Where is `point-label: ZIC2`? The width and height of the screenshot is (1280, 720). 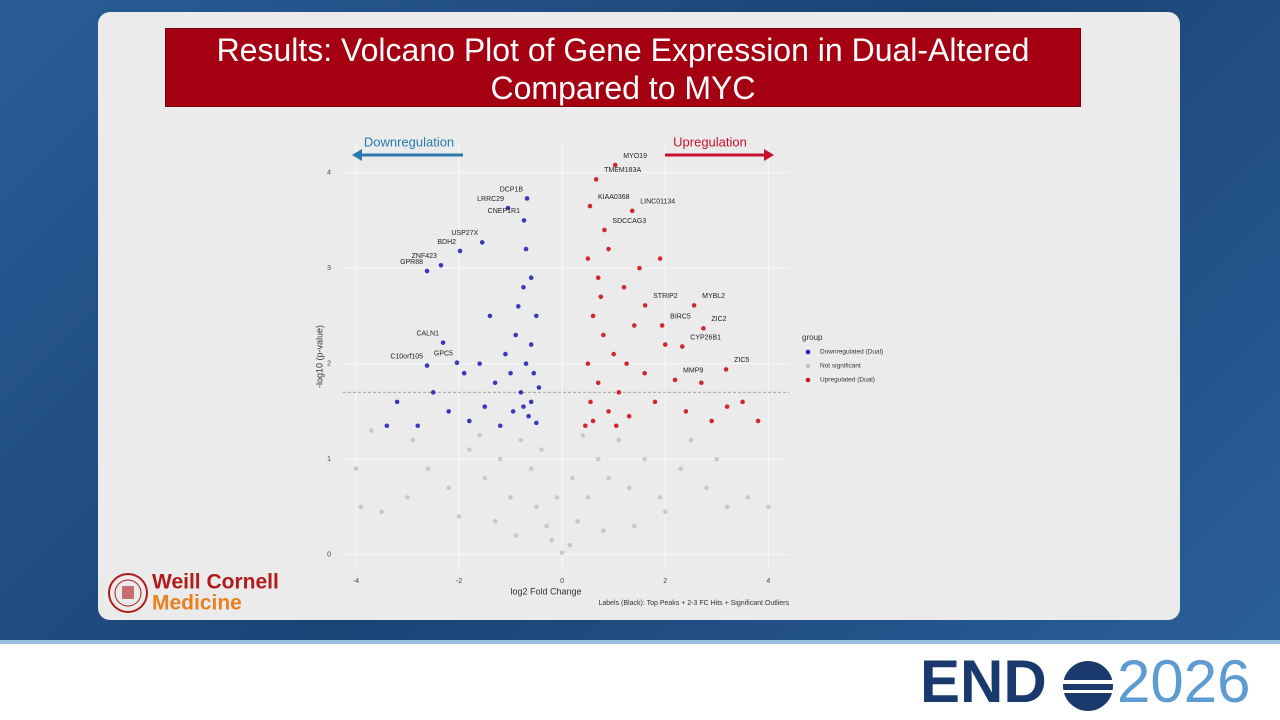
point-label: ZIC2 is located at coordinates (718, 319).